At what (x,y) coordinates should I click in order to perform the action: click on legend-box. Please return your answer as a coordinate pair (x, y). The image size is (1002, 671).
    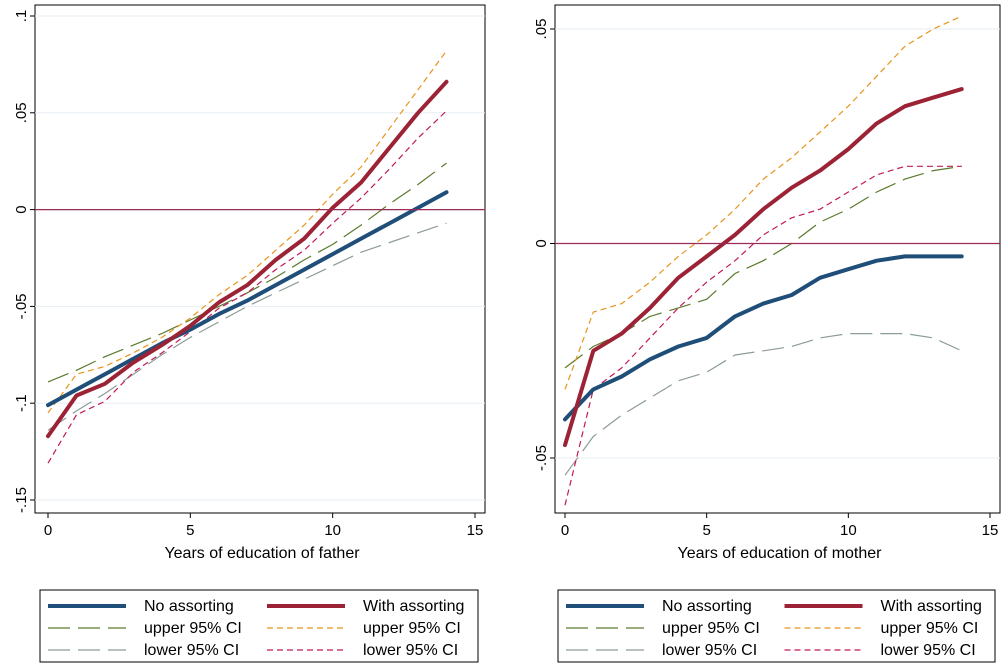
    Looking at the image, I should click on (259, 626).